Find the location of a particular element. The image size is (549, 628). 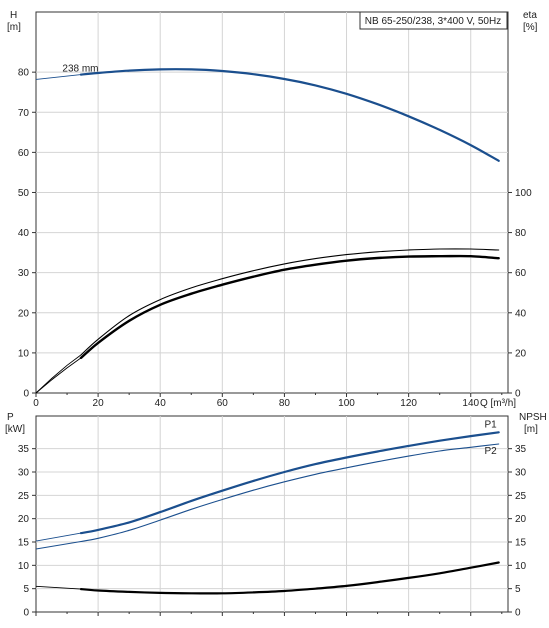

right-axis-unit: [%] is located at coordinates (530, 27).